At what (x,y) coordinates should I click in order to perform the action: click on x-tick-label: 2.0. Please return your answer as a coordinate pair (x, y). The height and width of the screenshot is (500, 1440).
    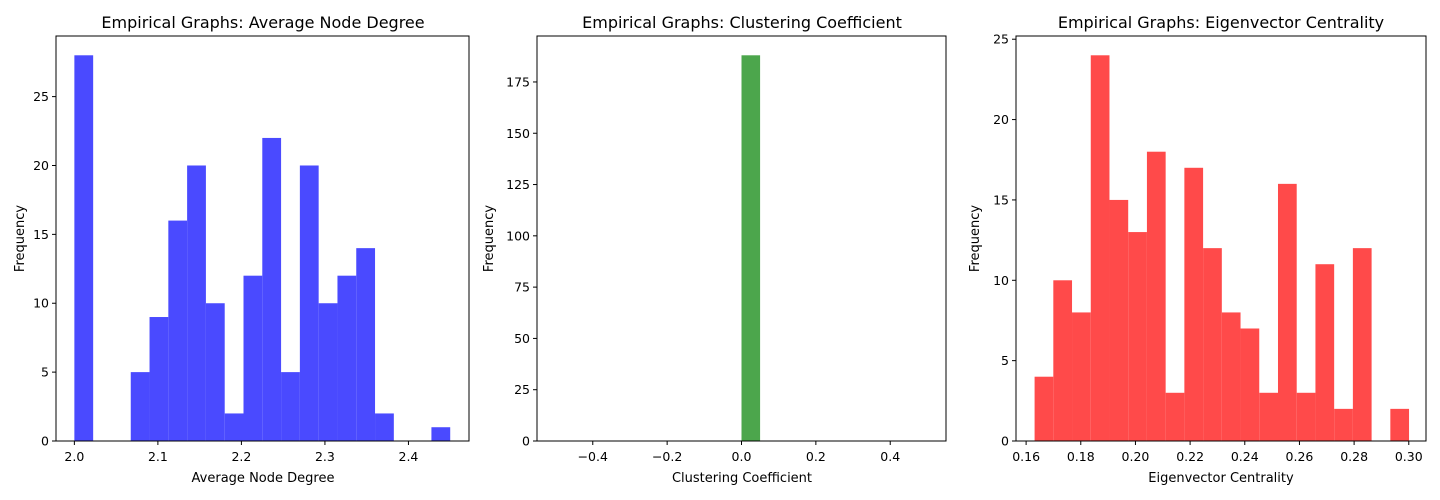
    Looking at the image, I should click on (74, 456).